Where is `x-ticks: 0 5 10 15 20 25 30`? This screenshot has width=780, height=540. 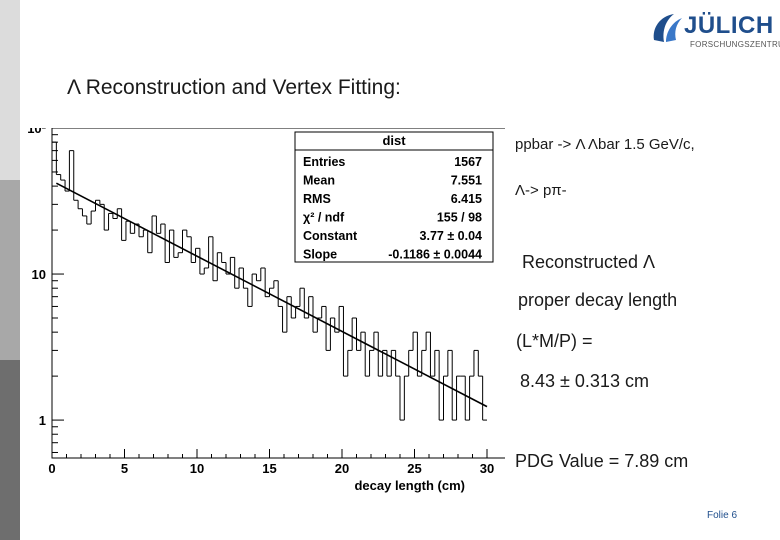 x-ticks: 0 5 10 15 20 25 30 is located at coordinates (271, 462).